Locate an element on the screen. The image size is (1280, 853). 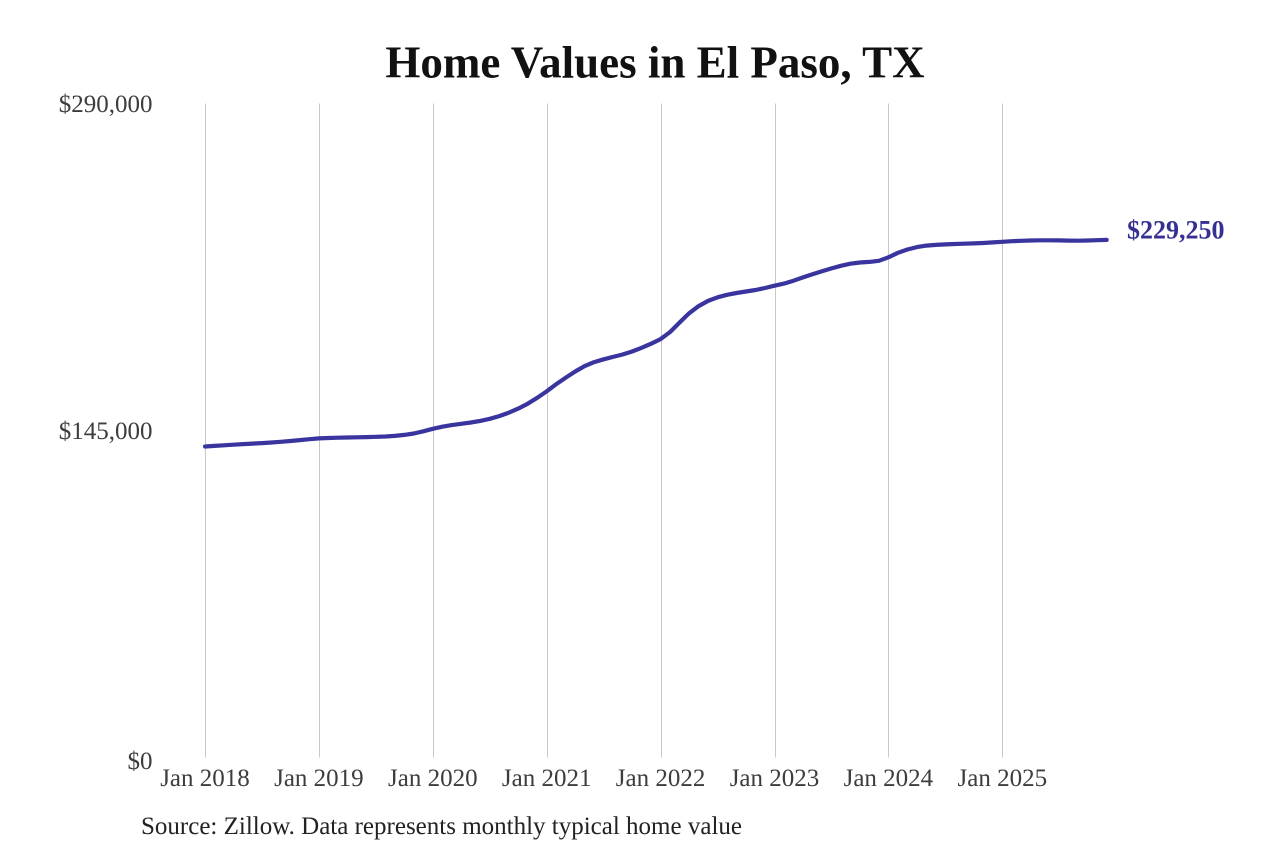
svg-text: Jan 2020 is located at coordinates (433, 778).